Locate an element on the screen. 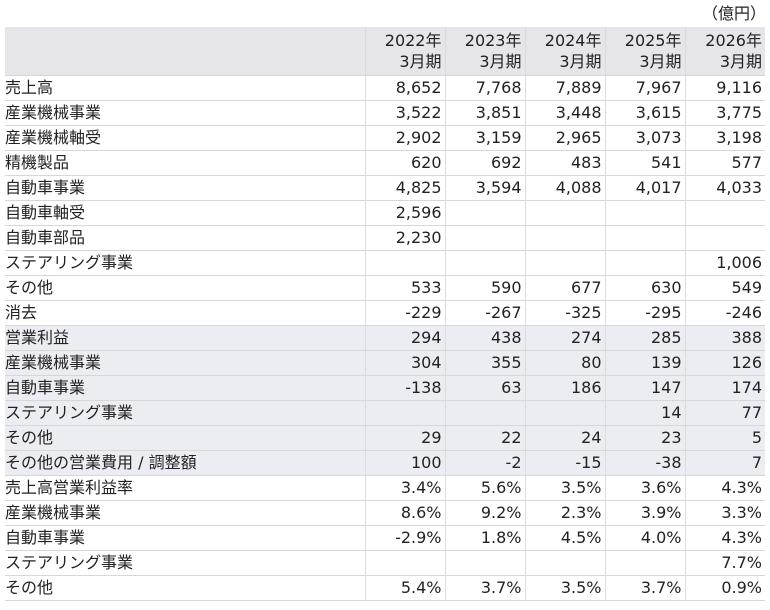 This screenshot has width=770, height=610. row-label: その他の営業費用 / 調整額 is located at coordinates (185, 463).